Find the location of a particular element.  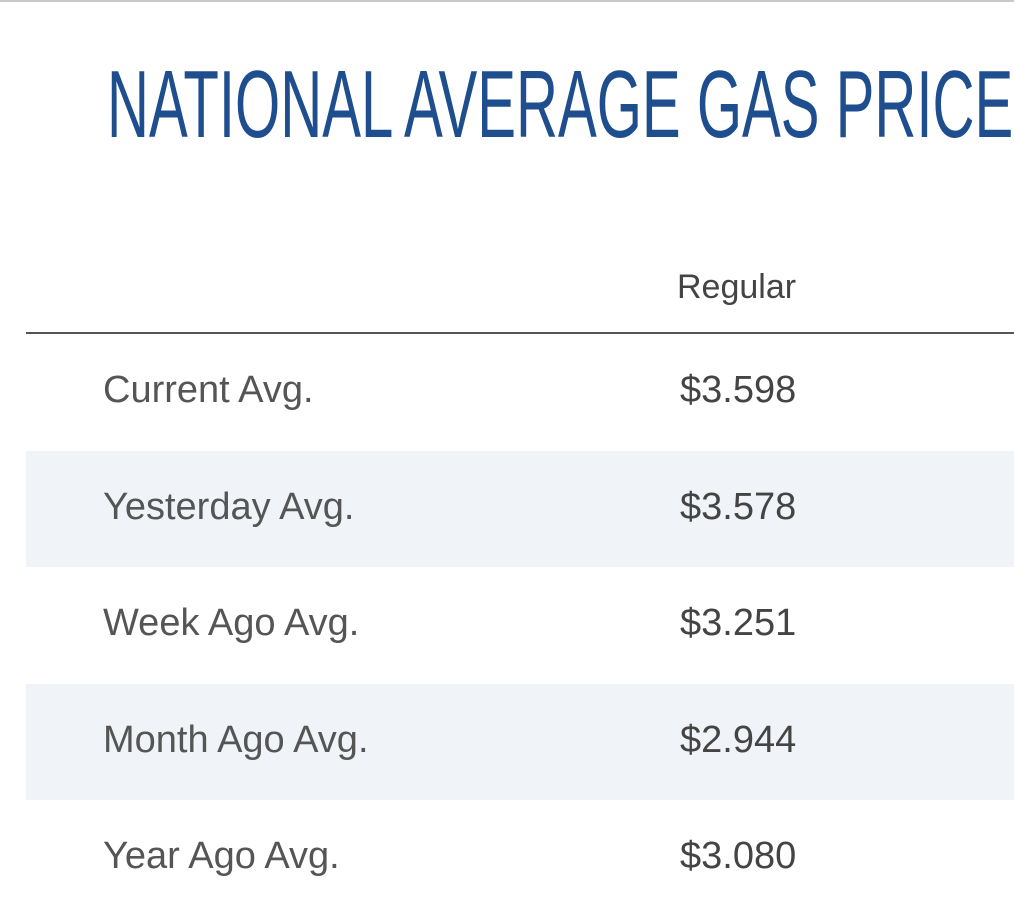

page-title: NATIONAL AVERAGE GAS PRICES is located at coordinates (560, 104).